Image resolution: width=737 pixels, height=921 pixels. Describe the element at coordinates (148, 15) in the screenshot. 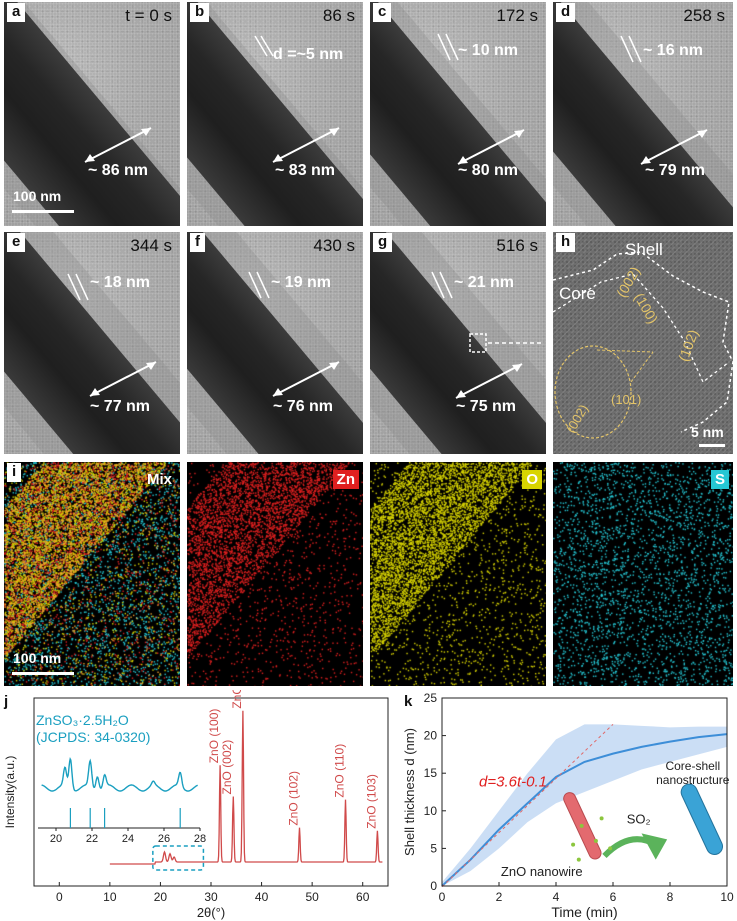

I see `time-label: t = 0 s` at that location.